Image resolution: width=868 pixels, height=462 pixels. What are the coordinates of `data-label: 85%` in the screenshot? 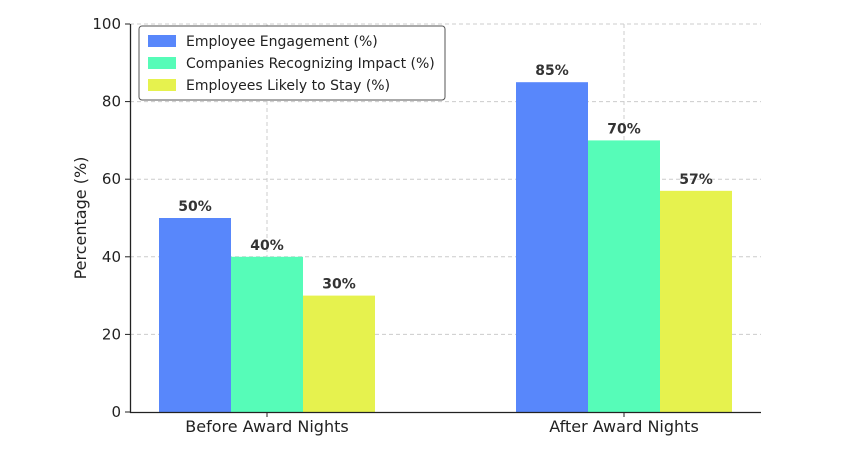 It's located at (552, 71).